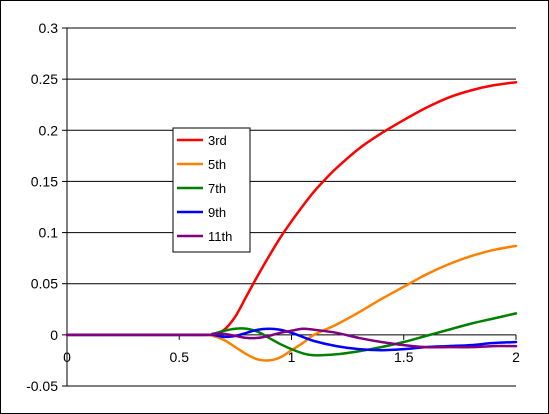 This screenshot has height=414, width=549. Describe the element at coordinates (44, 79) in the screenshot. I see `y-tick-label: 0.25` at that location.